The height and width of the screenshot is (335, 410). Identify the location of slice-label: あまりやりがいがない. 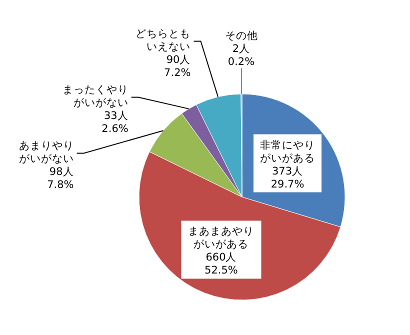
(46, 152).